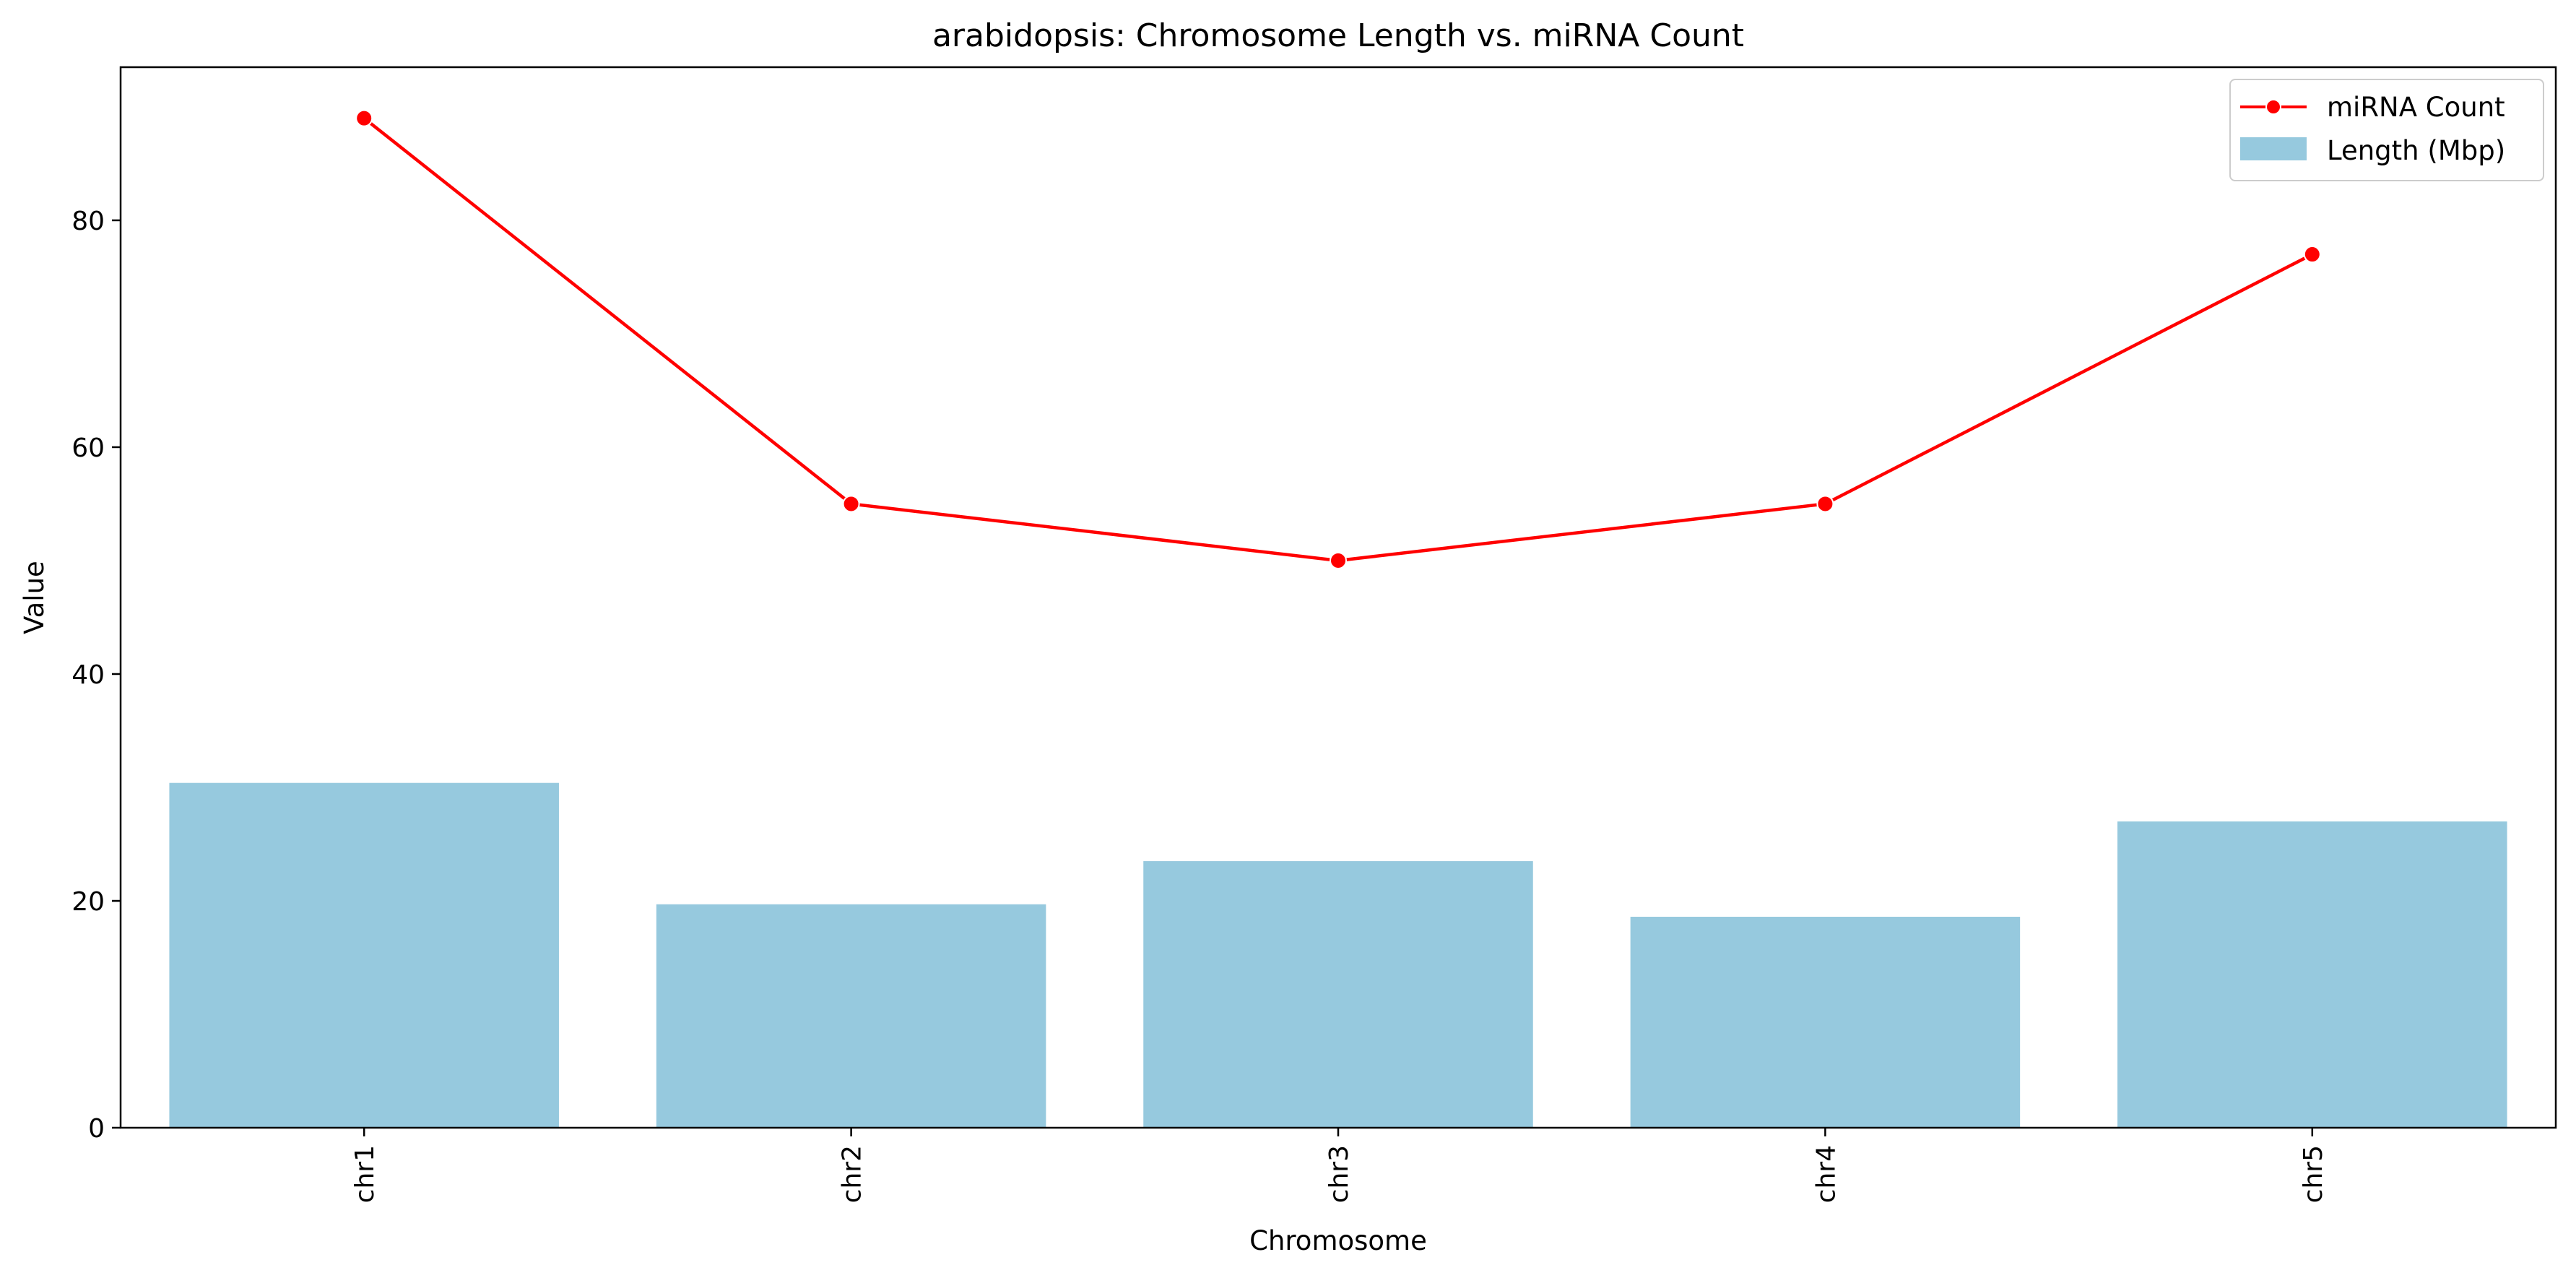 This screenshot has height=1278, width=2576. What do you see at coordinates (2273, 107) in the screenshot?
I see `legend-marker-swatch` at bounding box center [2273, 107].